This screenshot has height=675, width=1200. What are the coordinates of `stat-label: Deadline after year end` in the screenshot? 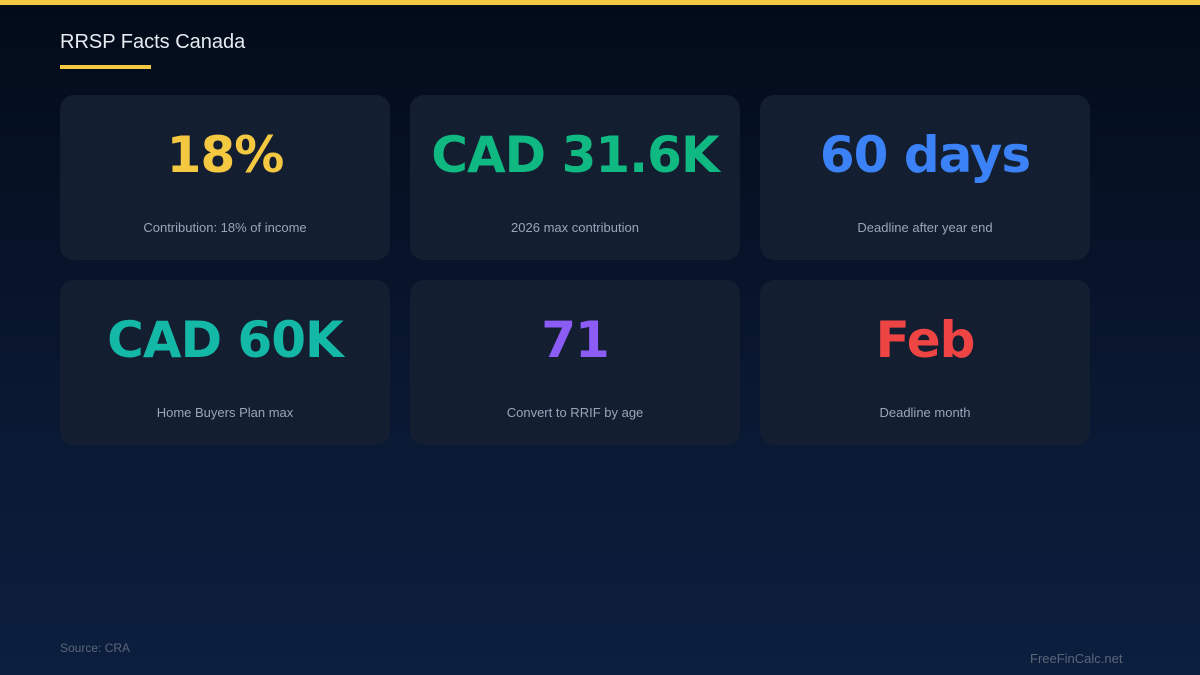 It's located at (925, 227).